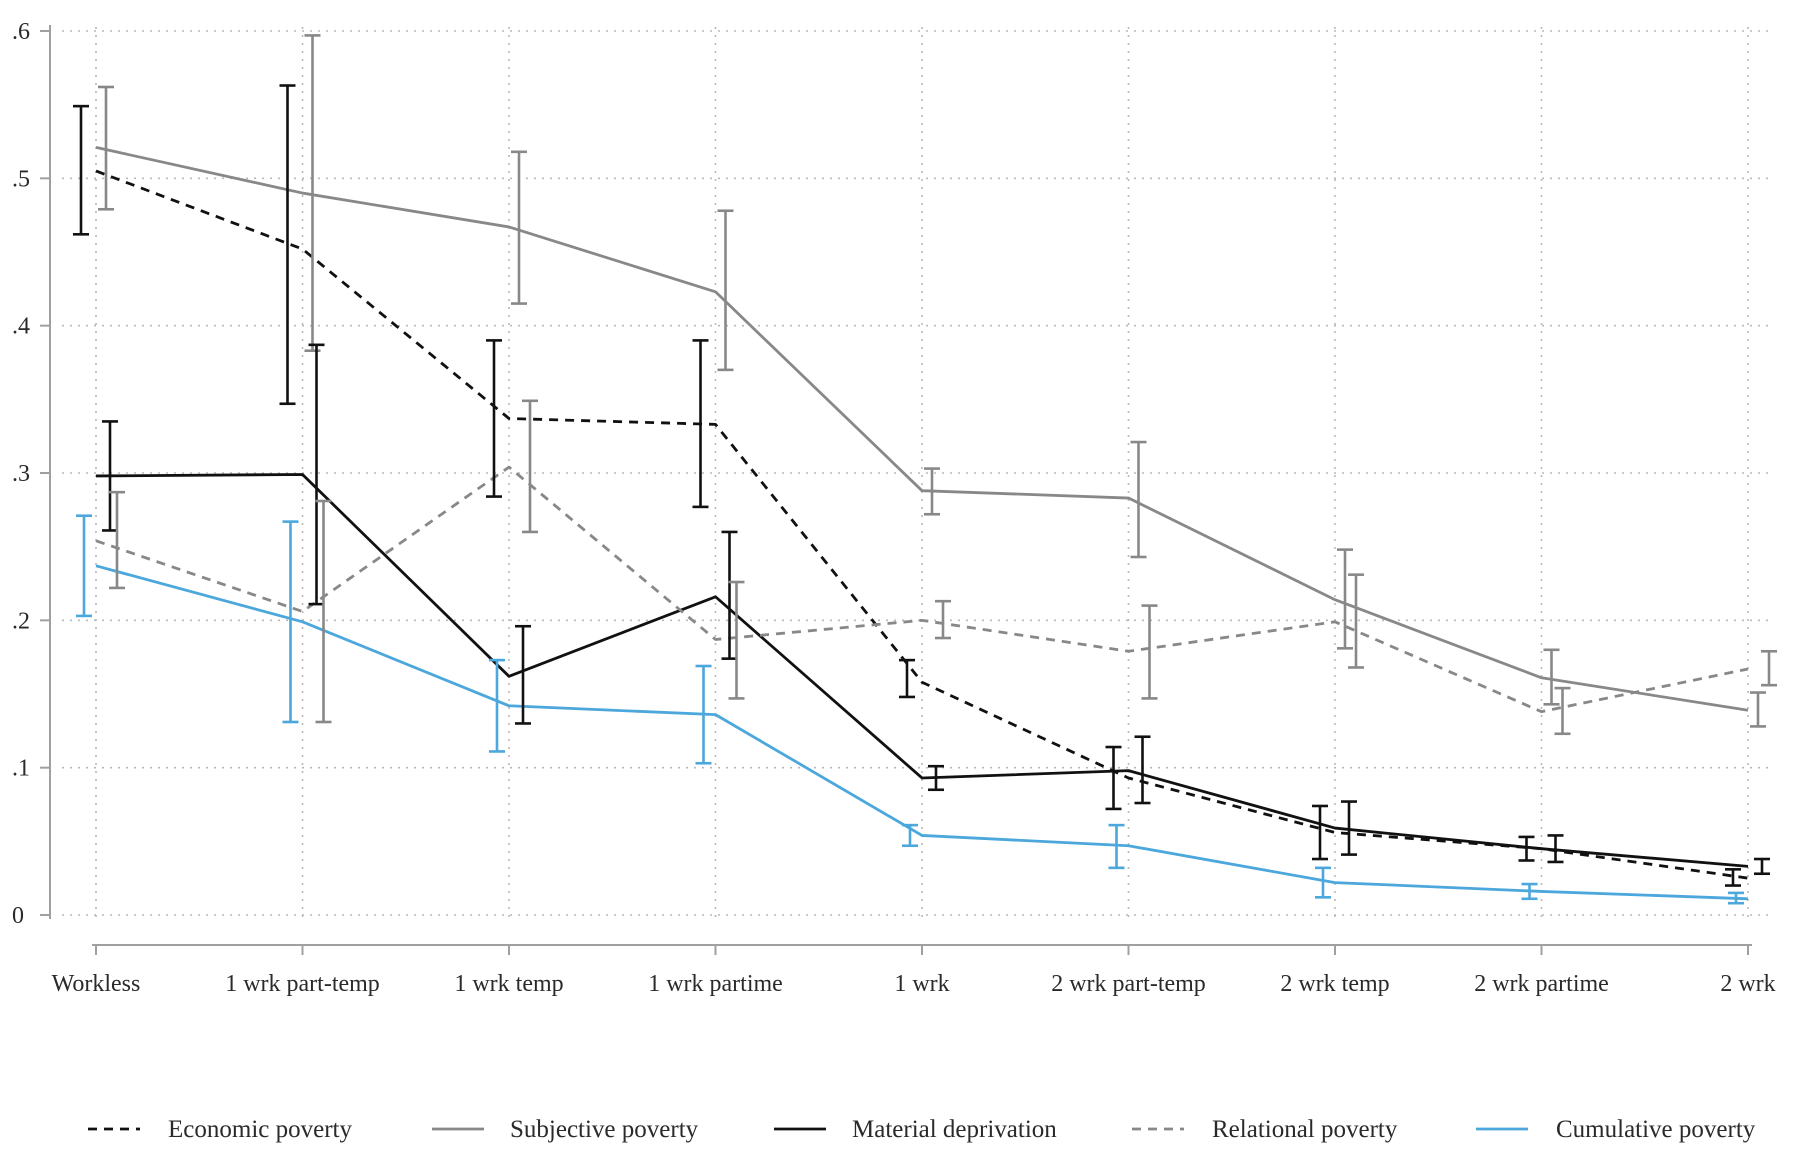 This screenshot has height=1153, width=1802. What do you see at coordinates (1747, 984) in the screenshot?
I see `x-tick-label: 2 wrk` at bounding box center [1747, 984].